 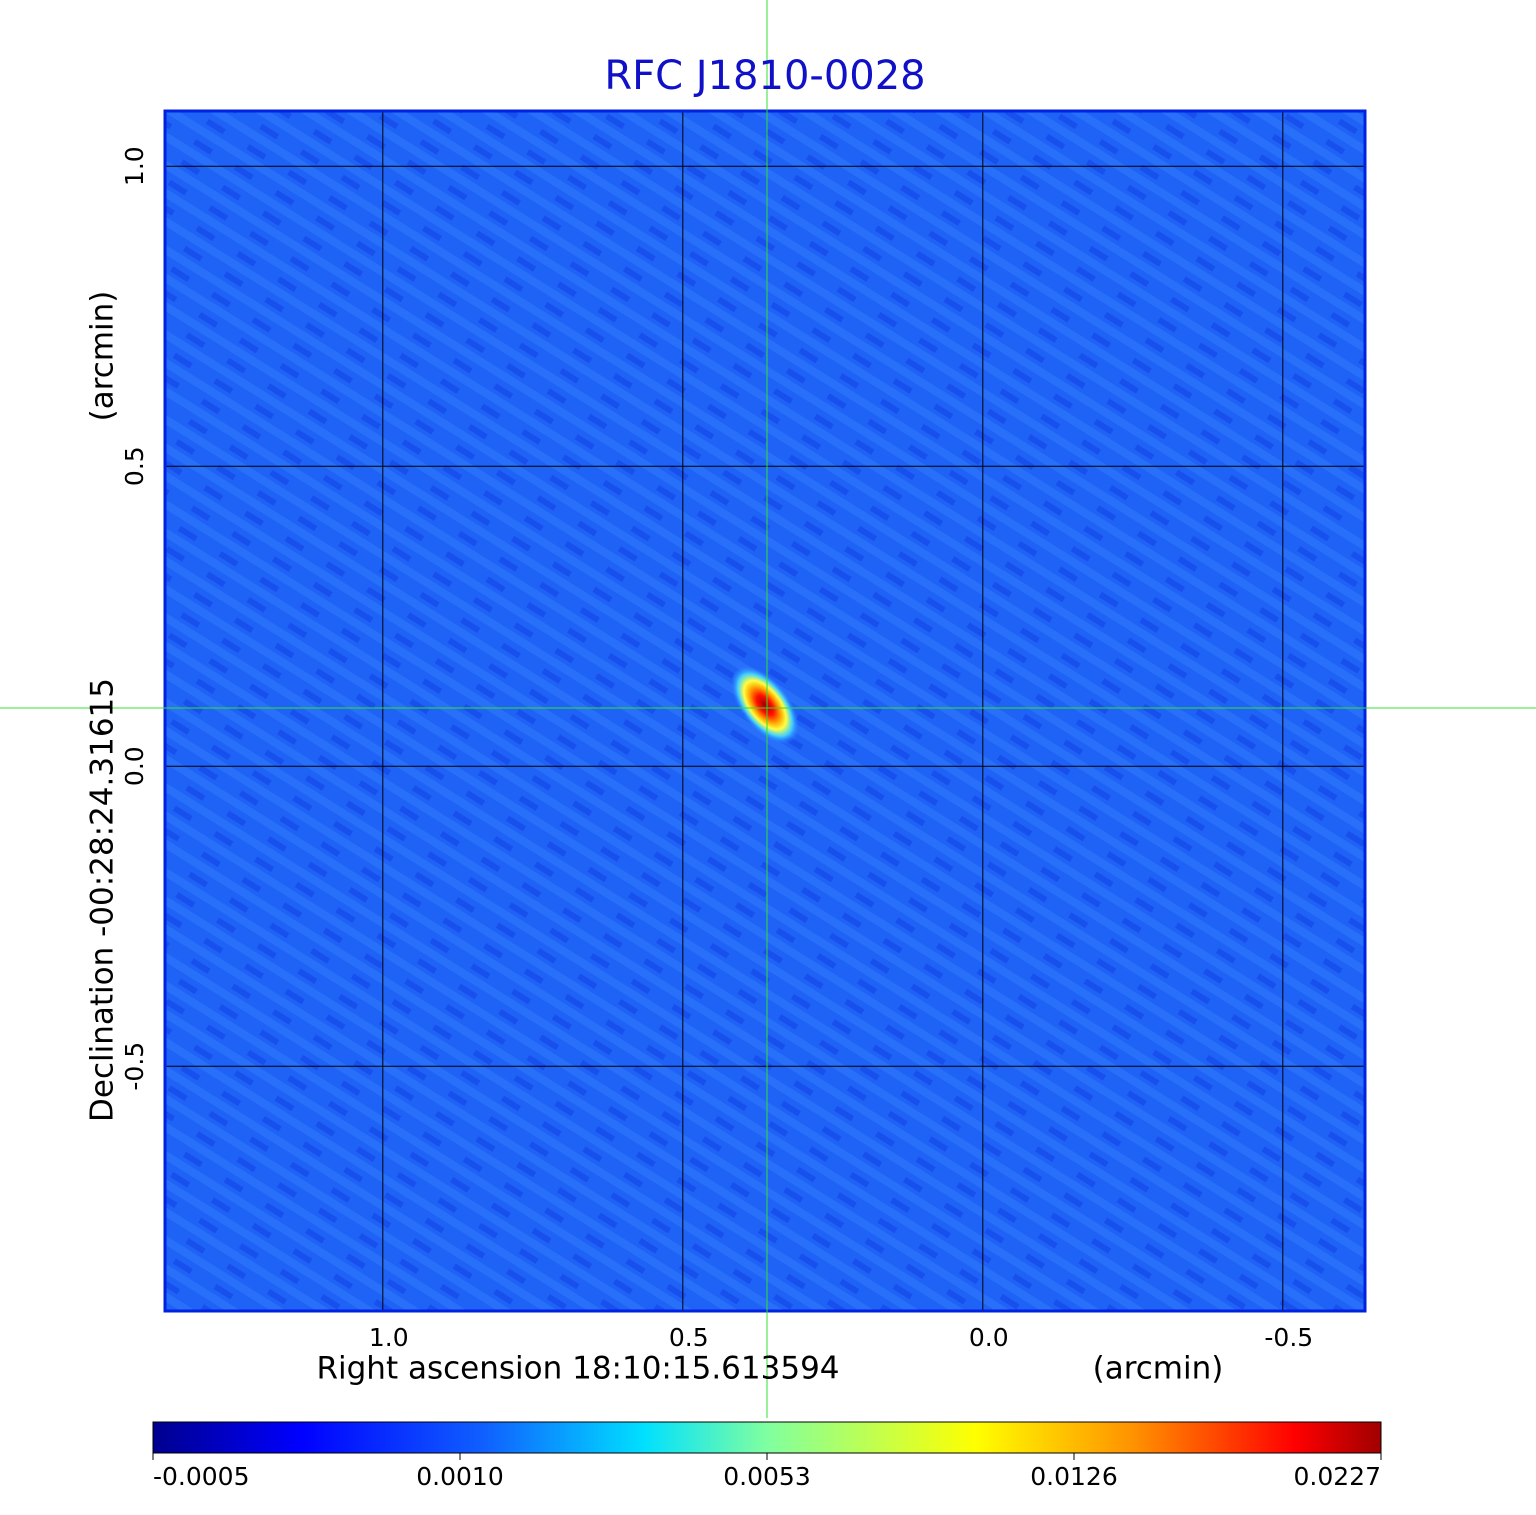 What do you see at coordinates (1073, 1476) in the screenshot?
I see `colorbar-tick-label: 0.0126` at bounding box center [1073, 1476].